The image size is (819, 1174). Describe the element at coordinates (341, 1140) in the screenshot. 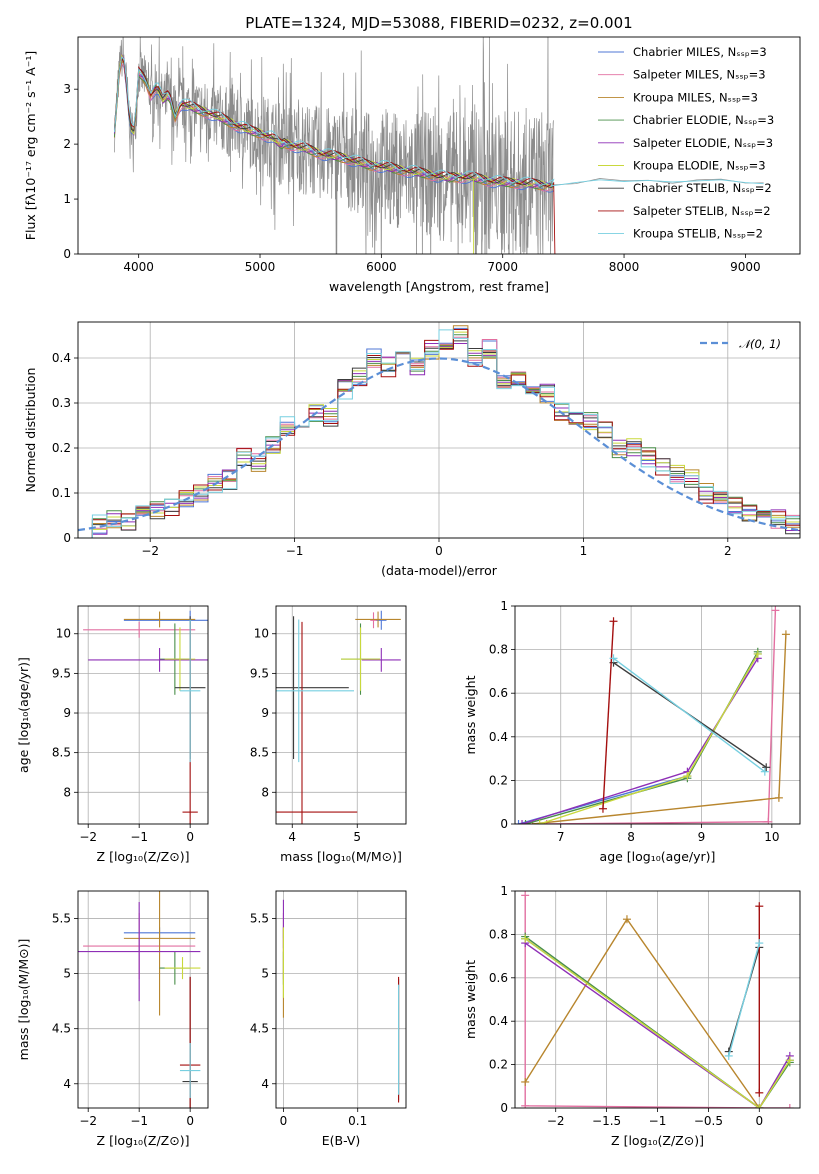

I see `x-axis-label: E(B-V)` at that location.